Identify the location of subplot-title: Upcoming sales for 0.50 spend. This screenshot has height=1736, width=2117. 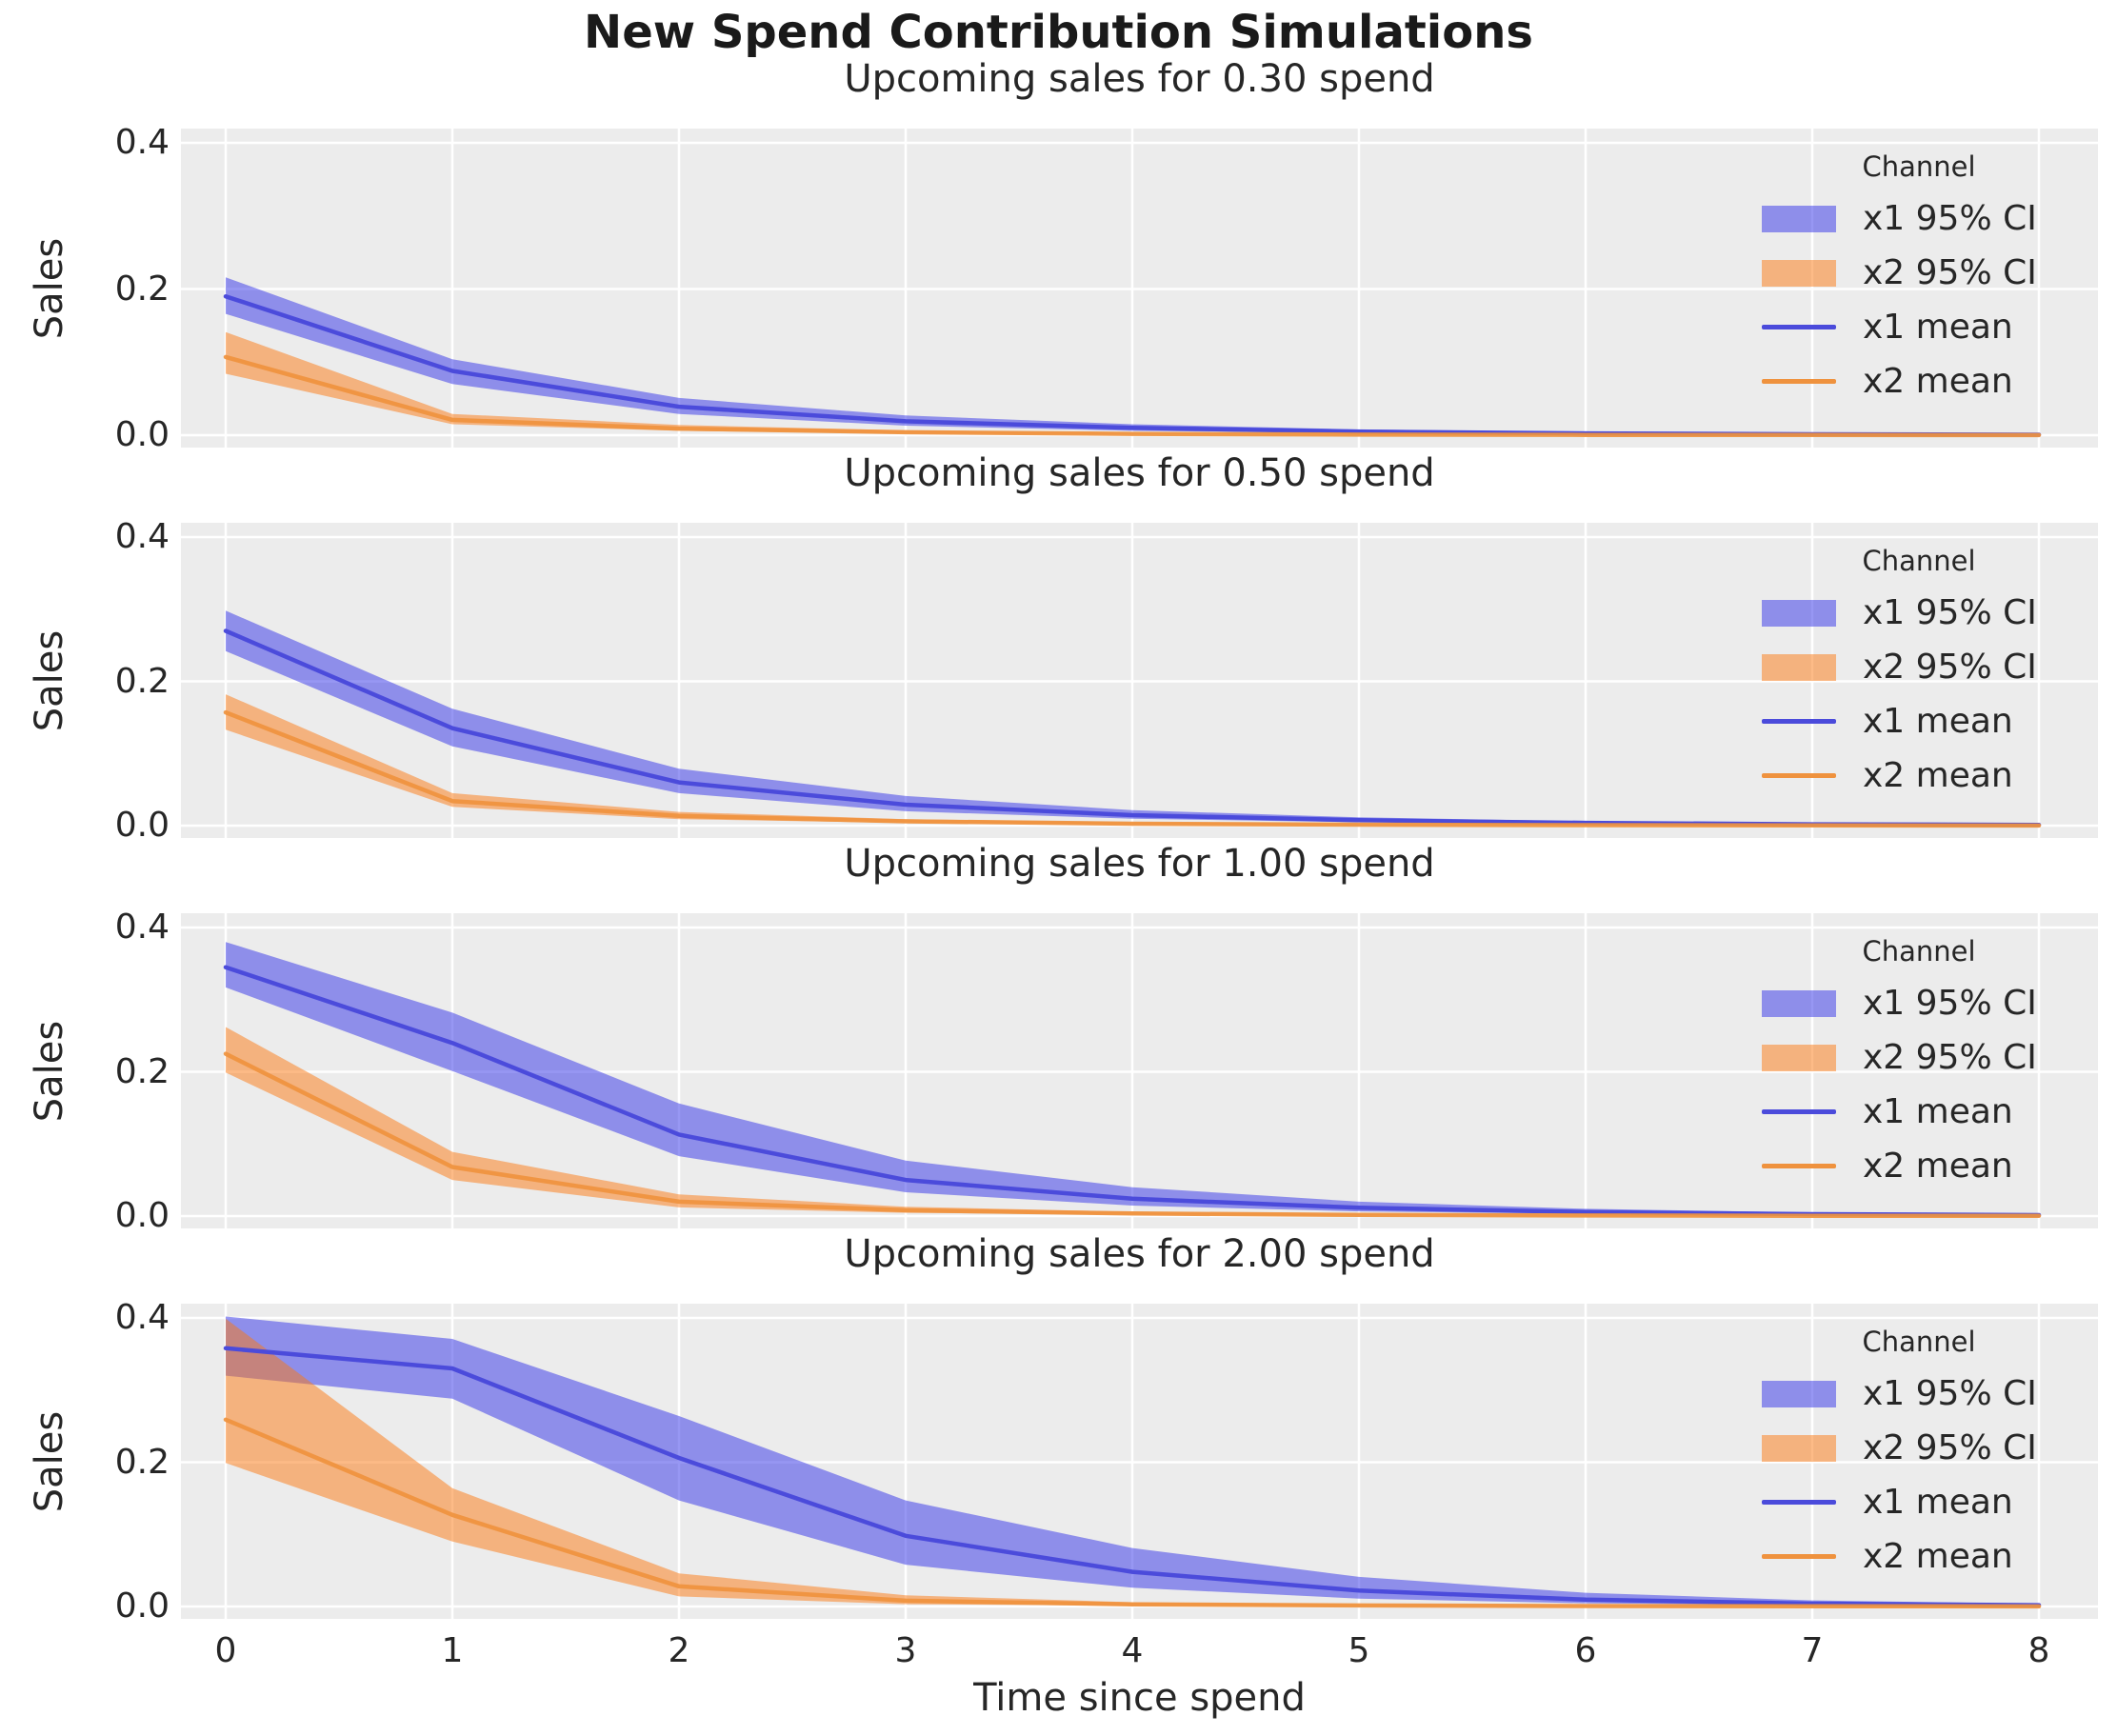
(1139, 473).